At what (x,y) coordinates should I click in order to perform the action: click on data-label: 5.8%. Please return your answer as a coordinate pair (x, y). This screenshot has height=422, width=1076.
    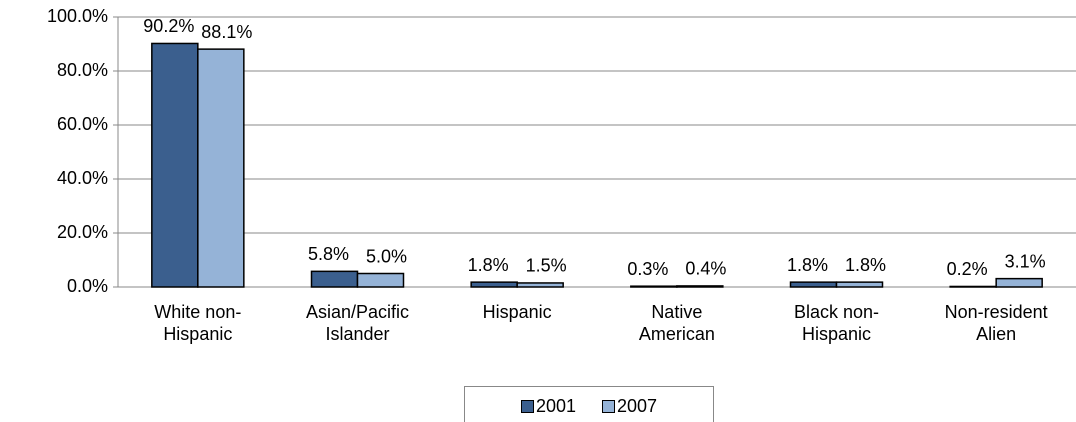
    Looking at the image, I should click on (328, 254).